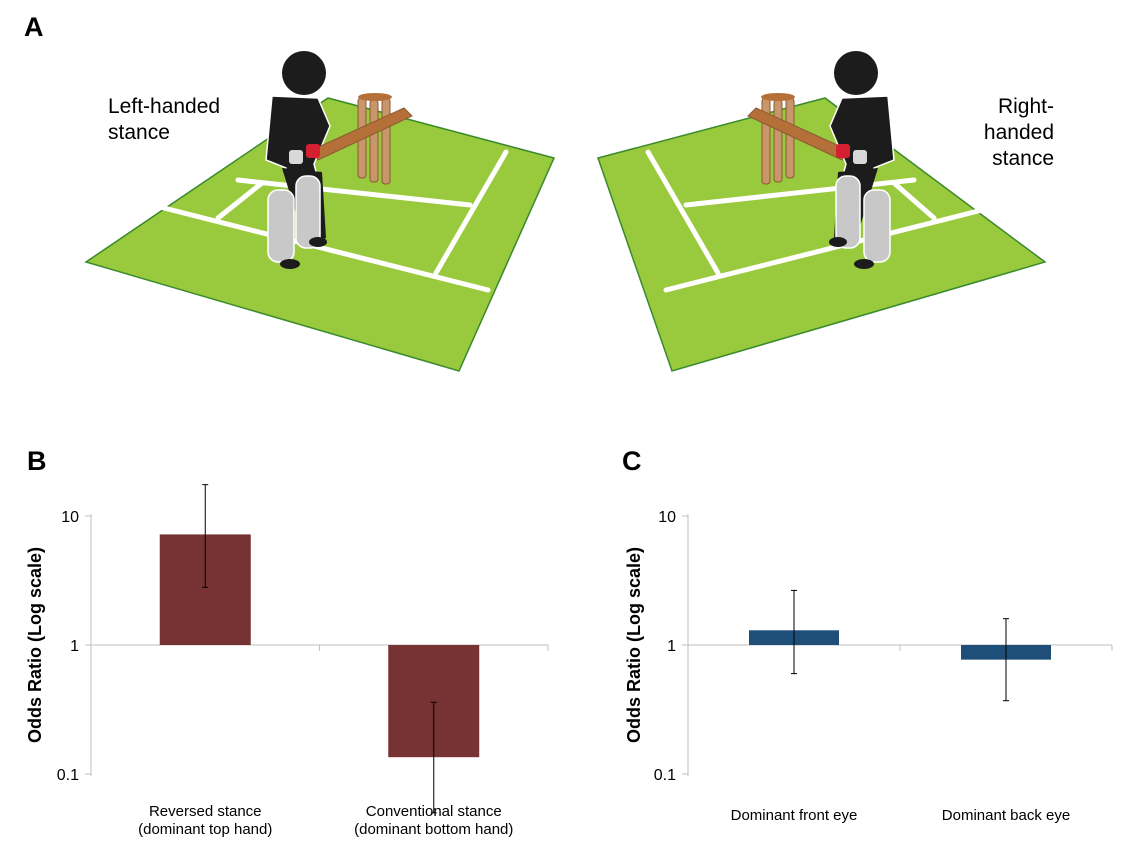 The height and width of the screenshot is (866, 1128). What do you see at coordinates (632, 461) in the screenshot?
I see `panel-letter-c: C` at bounding box center [632, 461].